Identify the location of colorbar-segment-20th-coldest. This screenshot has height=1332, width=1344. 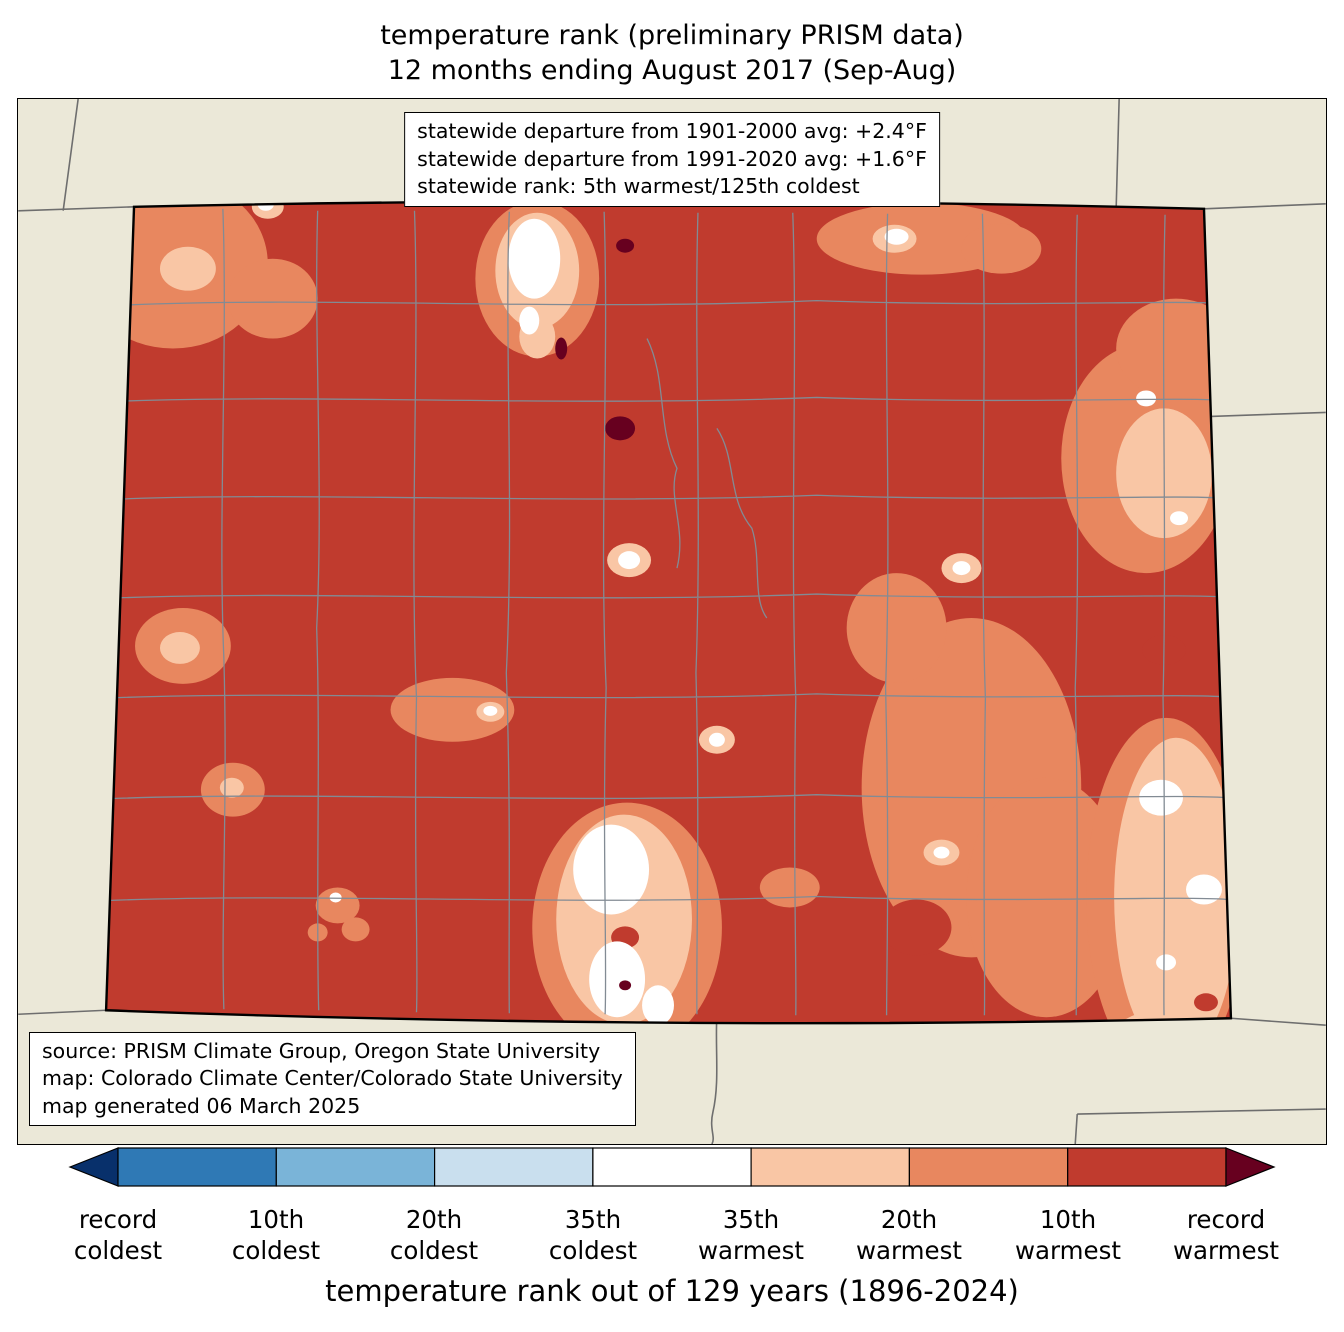
(355, 1167).